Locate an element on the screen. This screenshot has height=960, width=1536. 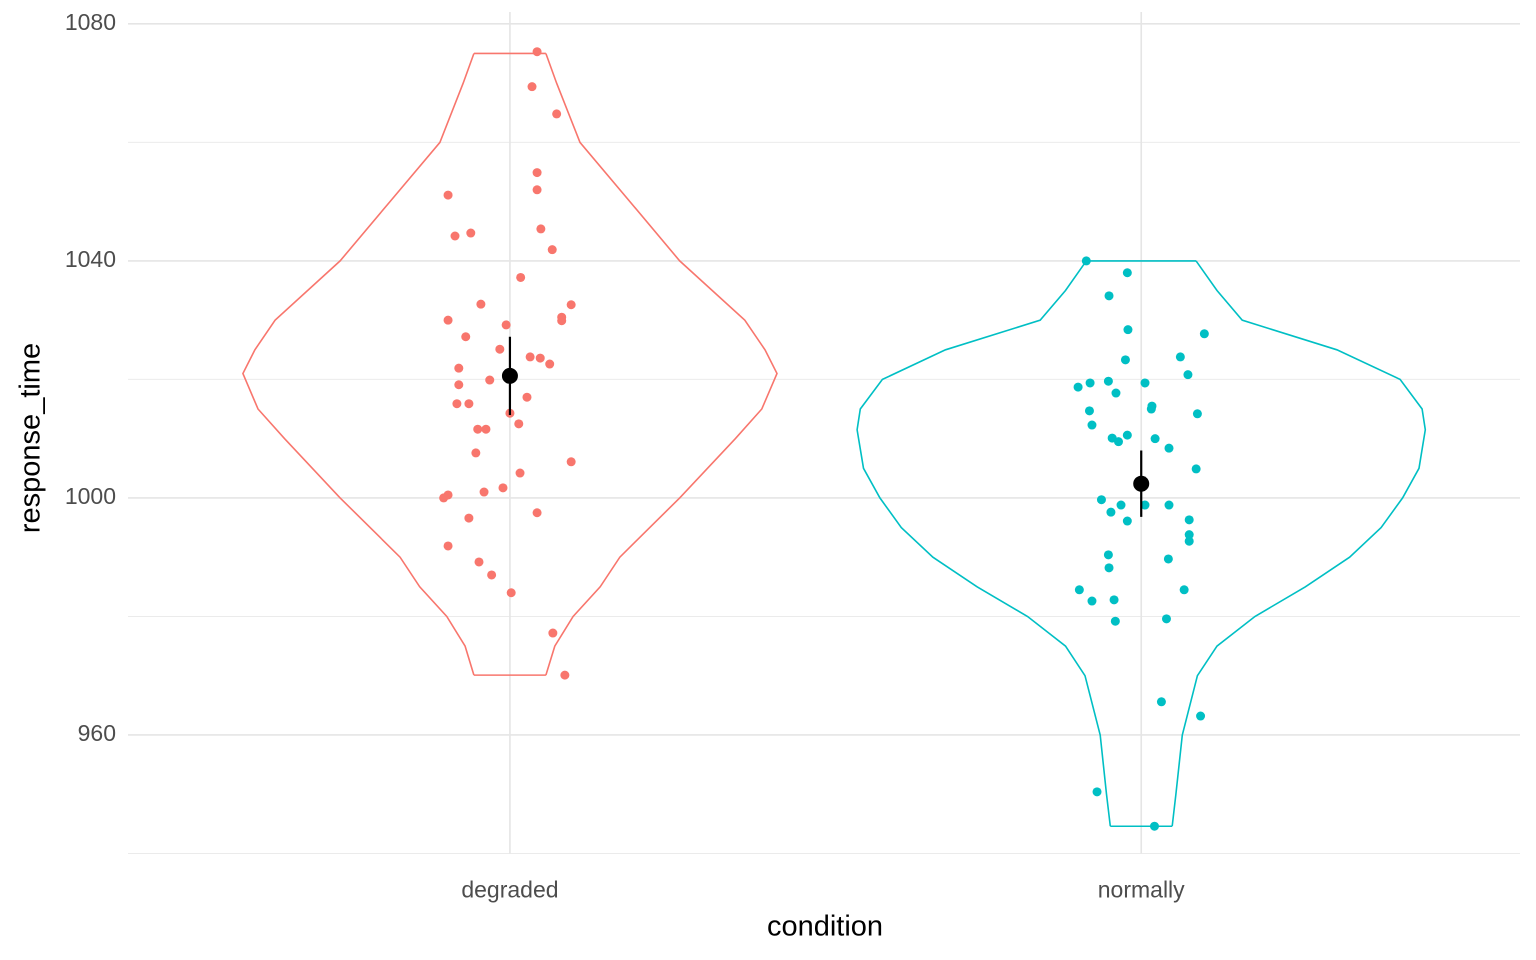
y-tick-label: 1080 is located at coordinates (90, 22).